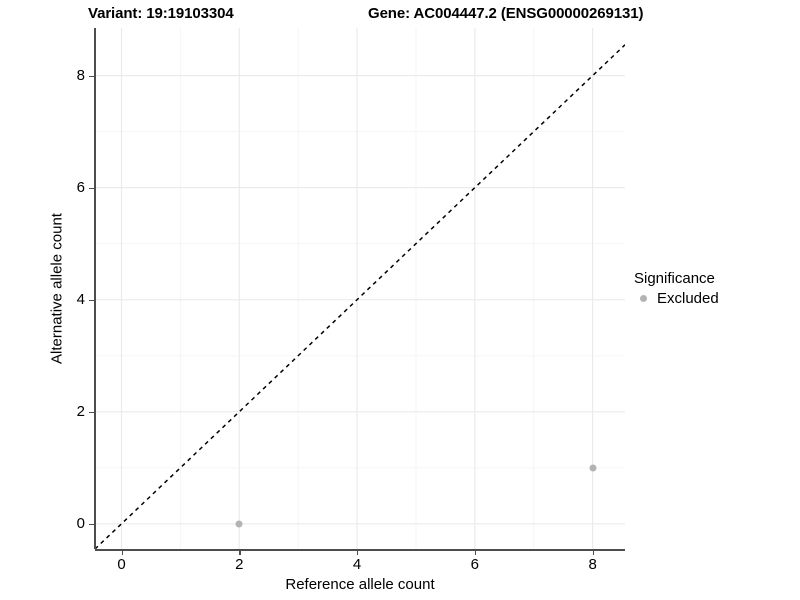 The image size is (800, 600). I want to click on legend-item-label: Excluded, so click(688, 298).